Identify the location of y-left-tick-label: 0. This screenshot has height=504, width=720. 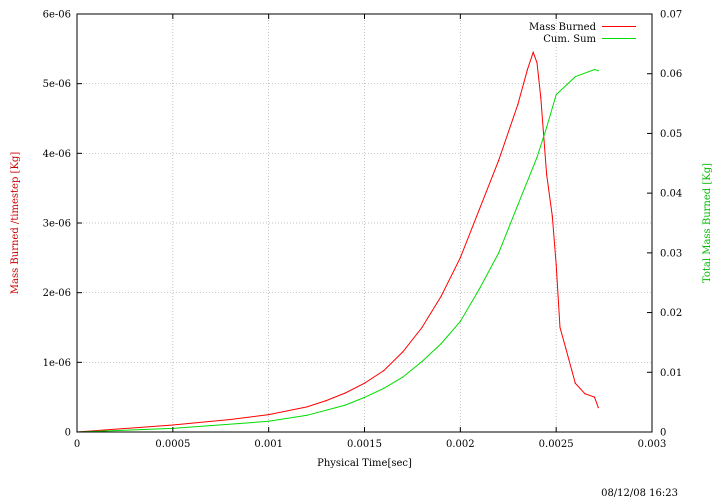
(68, 433).